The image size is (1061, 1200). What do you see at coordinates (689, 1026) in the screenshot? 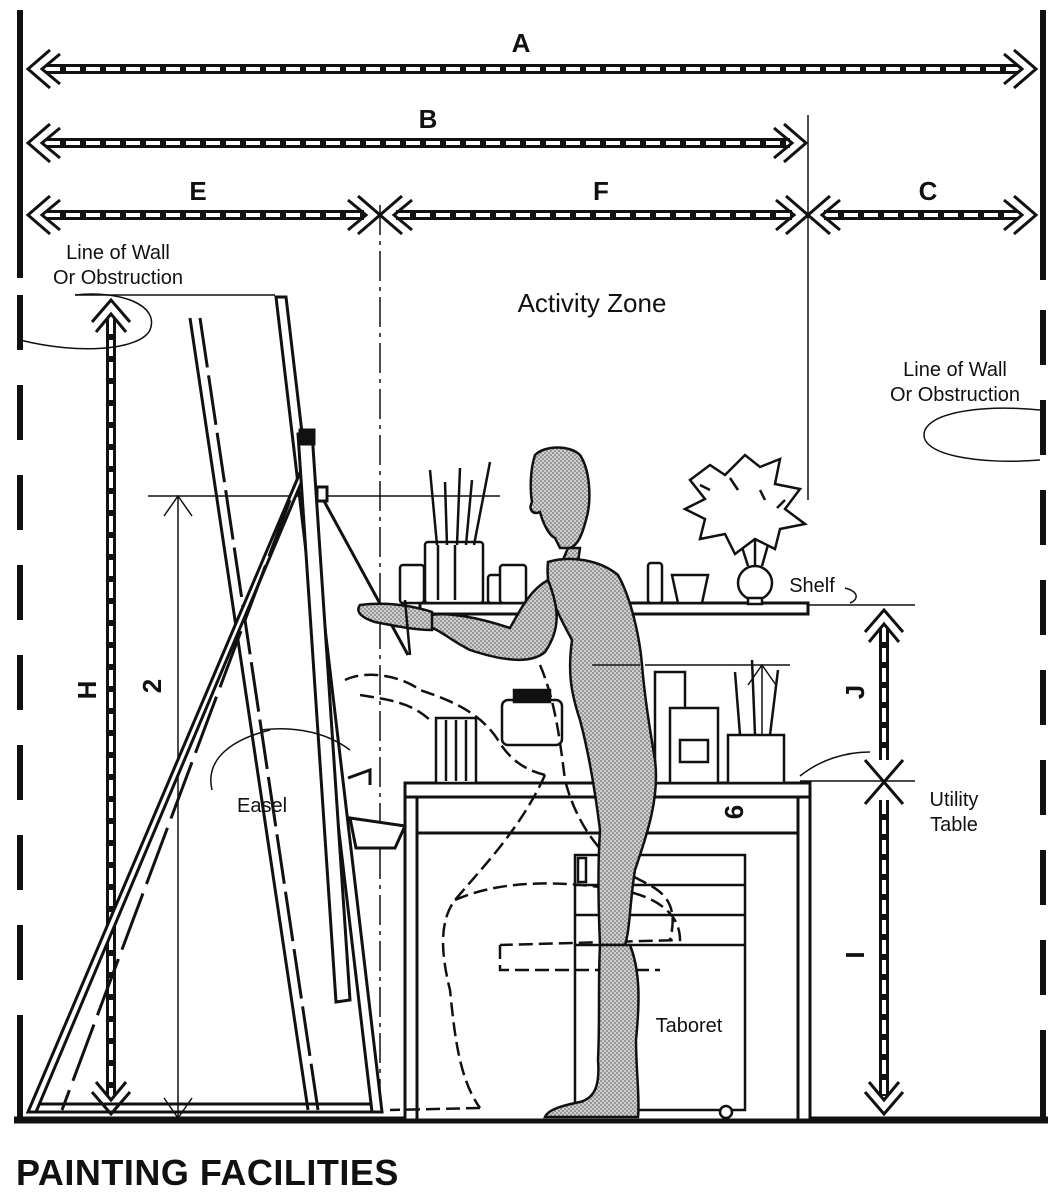
I see `taboret-label: Taboret` at bounding box center [689, 1026].